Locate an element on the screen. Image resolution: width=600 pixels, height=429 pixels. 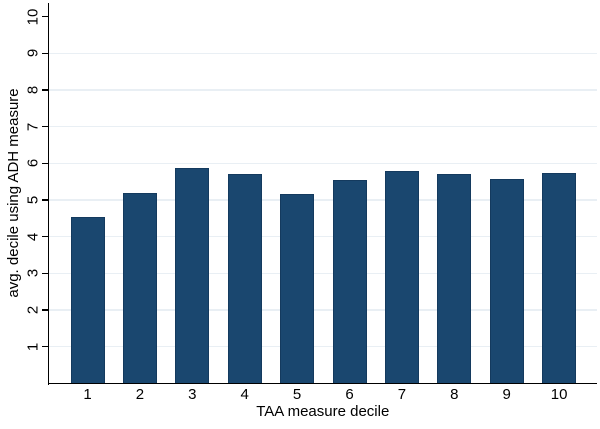
y-tick-label-8: 8 is located at coordinates (33, 90).